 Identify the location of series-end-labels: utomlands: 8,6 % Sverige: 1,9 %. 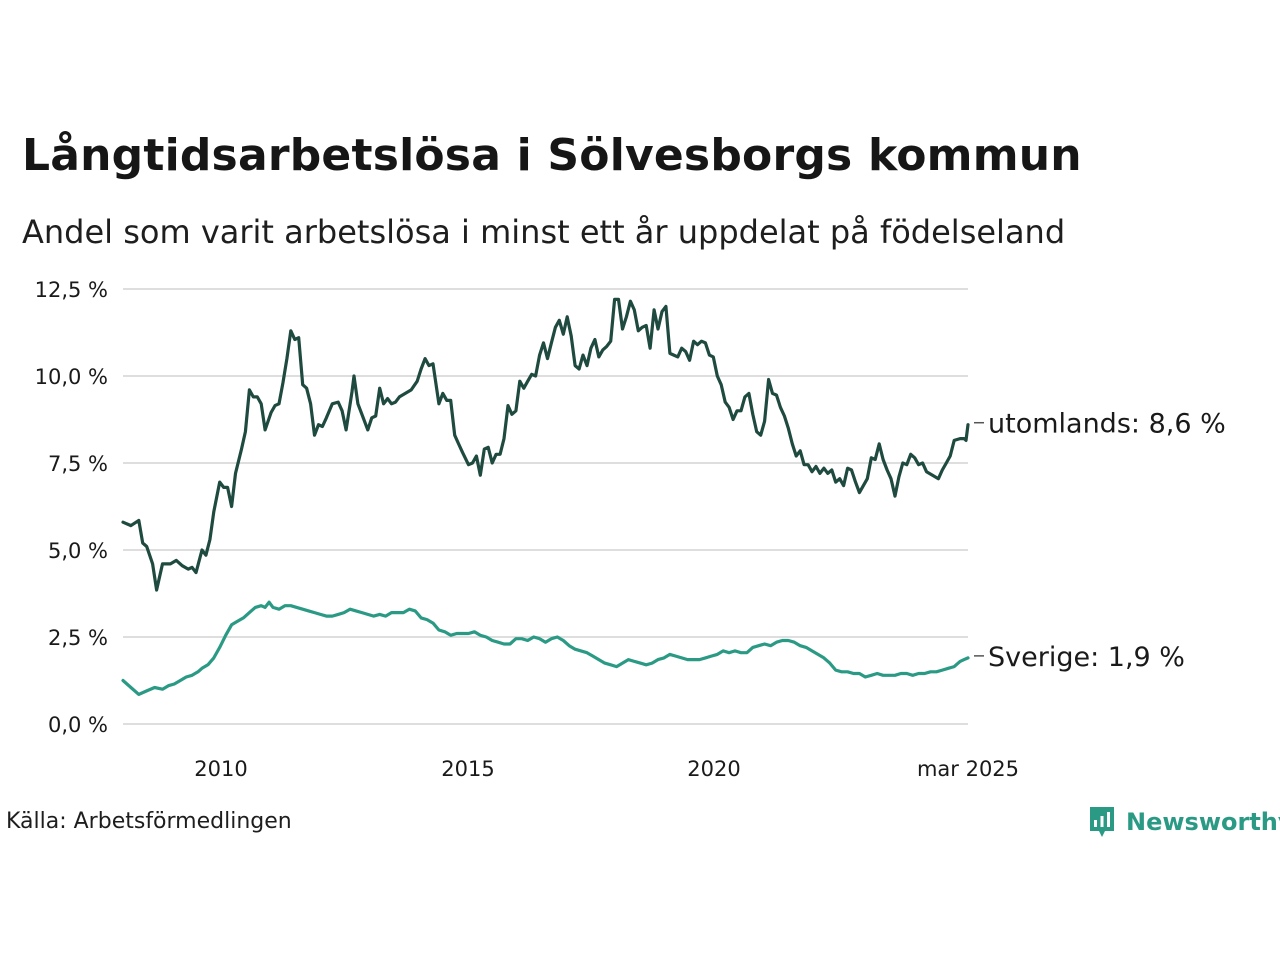
(1100, 541).